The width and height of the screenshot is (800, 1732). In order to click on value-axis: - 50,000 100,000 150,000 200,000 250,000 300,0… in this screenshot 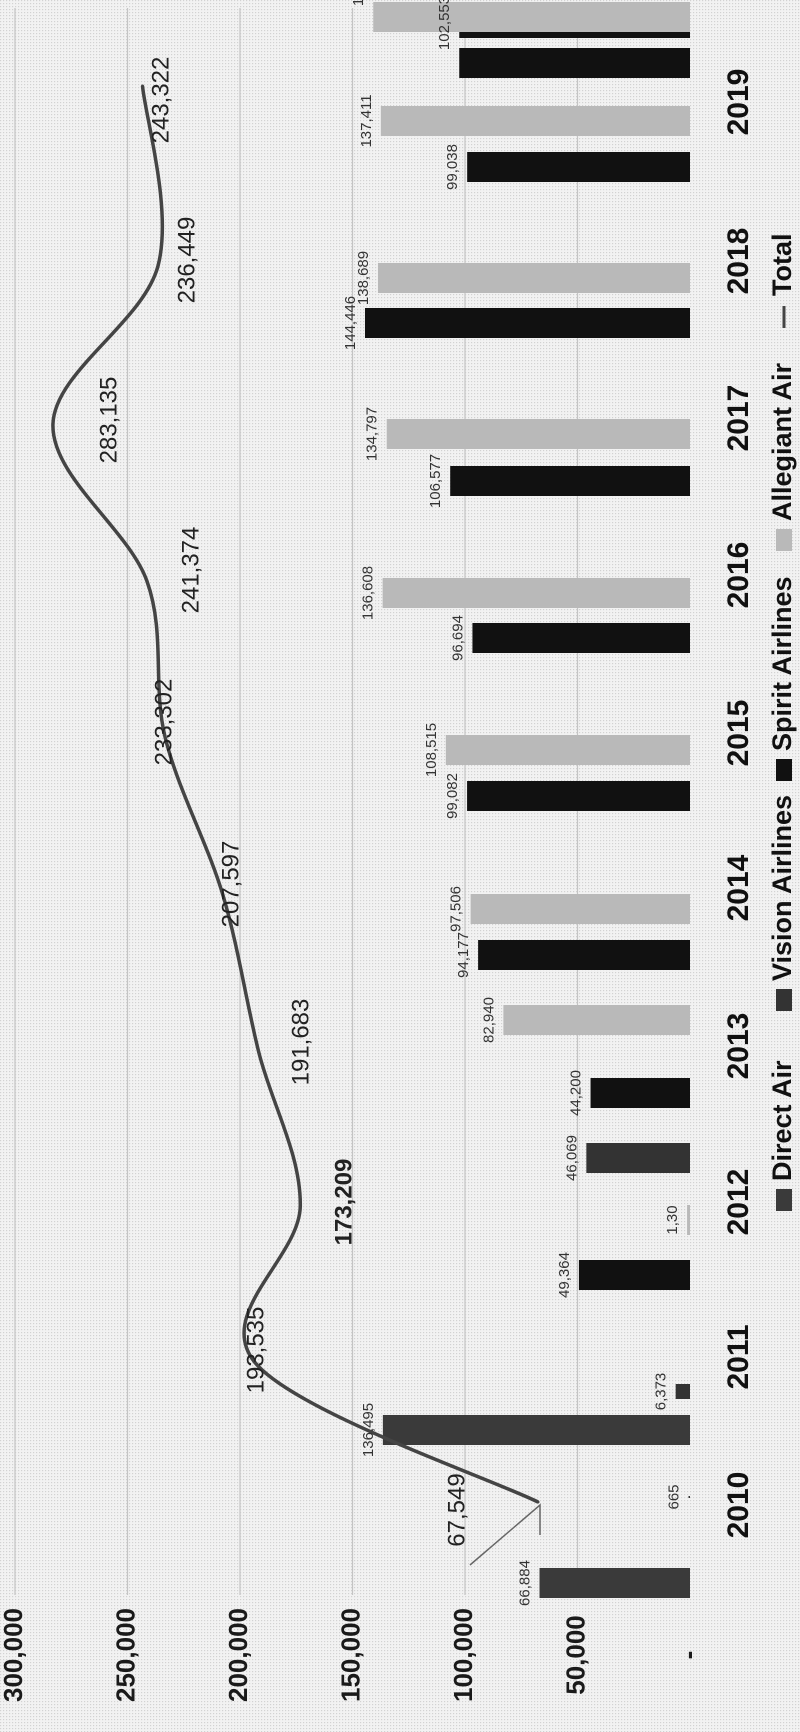, I will do `click(351, 1655)`.